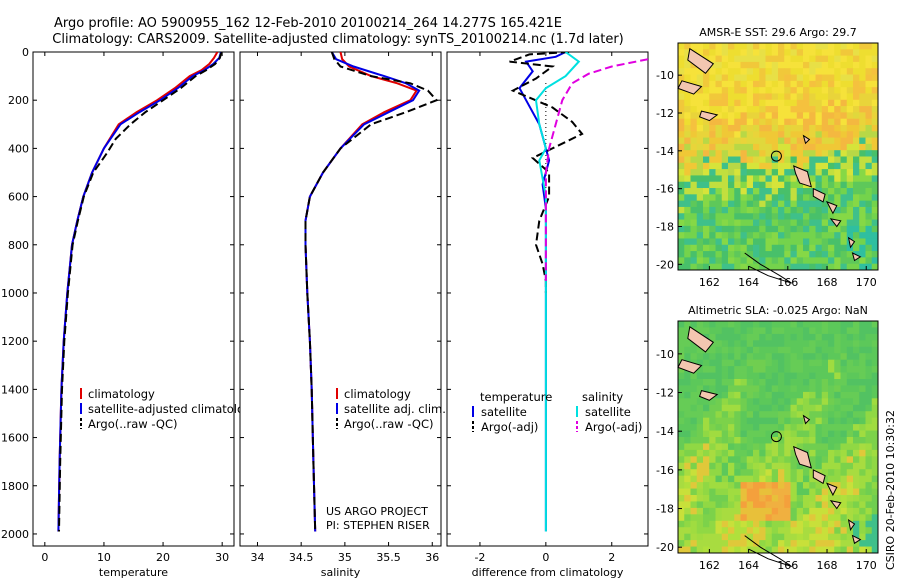 This screenshot has width=900, height=584. I want to click on y-tick-label: -12, so click(665, 393).